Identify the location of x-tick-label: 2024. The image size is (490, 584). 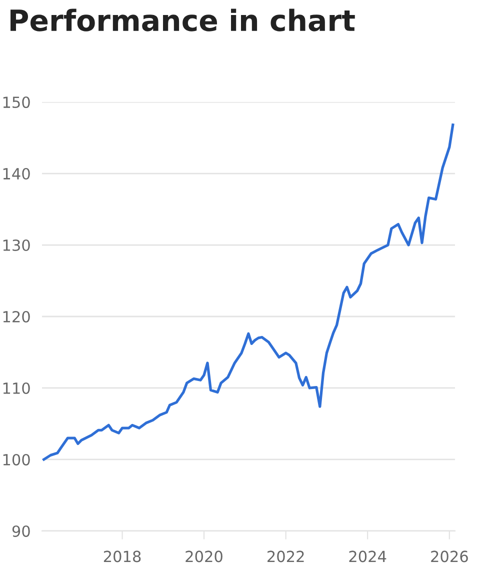
(367, 556).